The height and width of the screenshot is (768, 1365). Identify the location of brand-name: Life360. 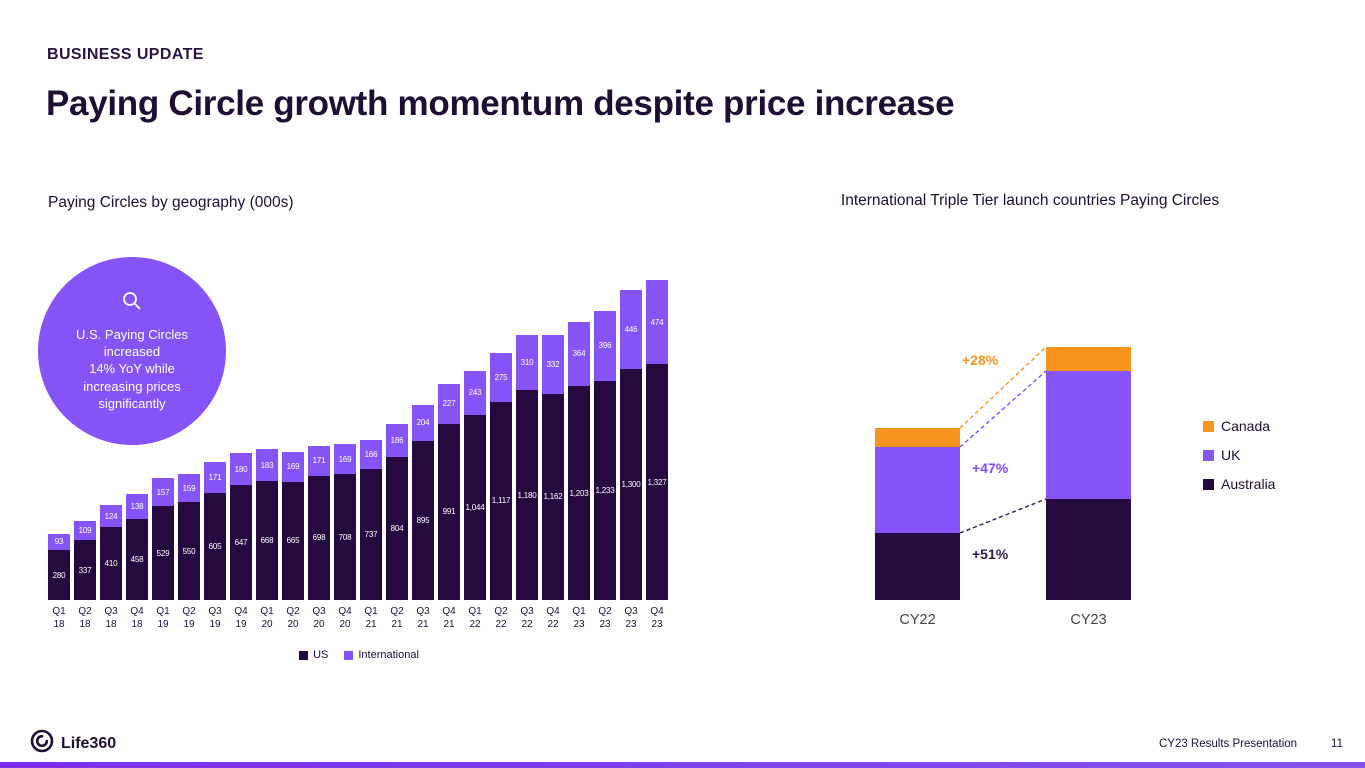
(89, 743).